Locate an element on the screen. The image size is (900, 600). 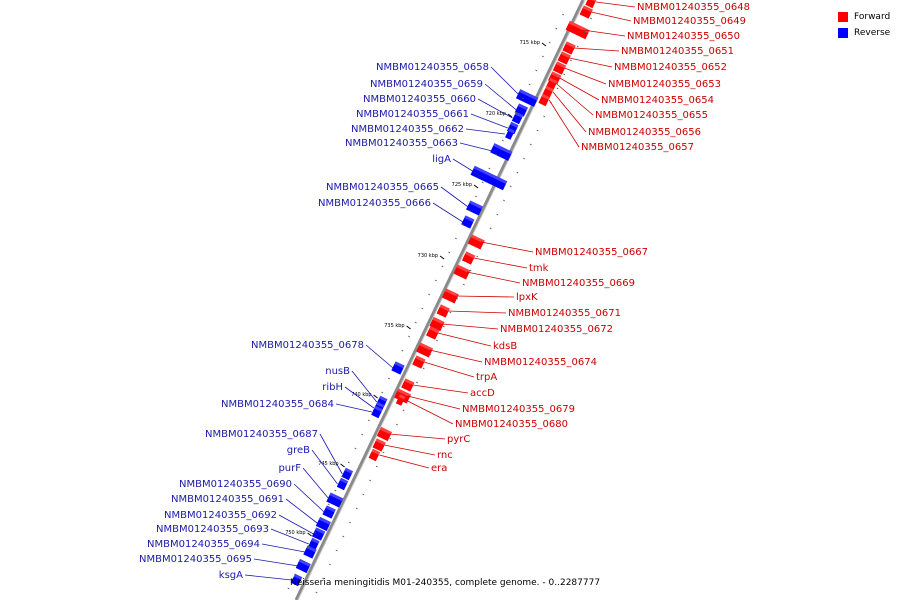
leader-line-purF is located at coordinates (316, 484).